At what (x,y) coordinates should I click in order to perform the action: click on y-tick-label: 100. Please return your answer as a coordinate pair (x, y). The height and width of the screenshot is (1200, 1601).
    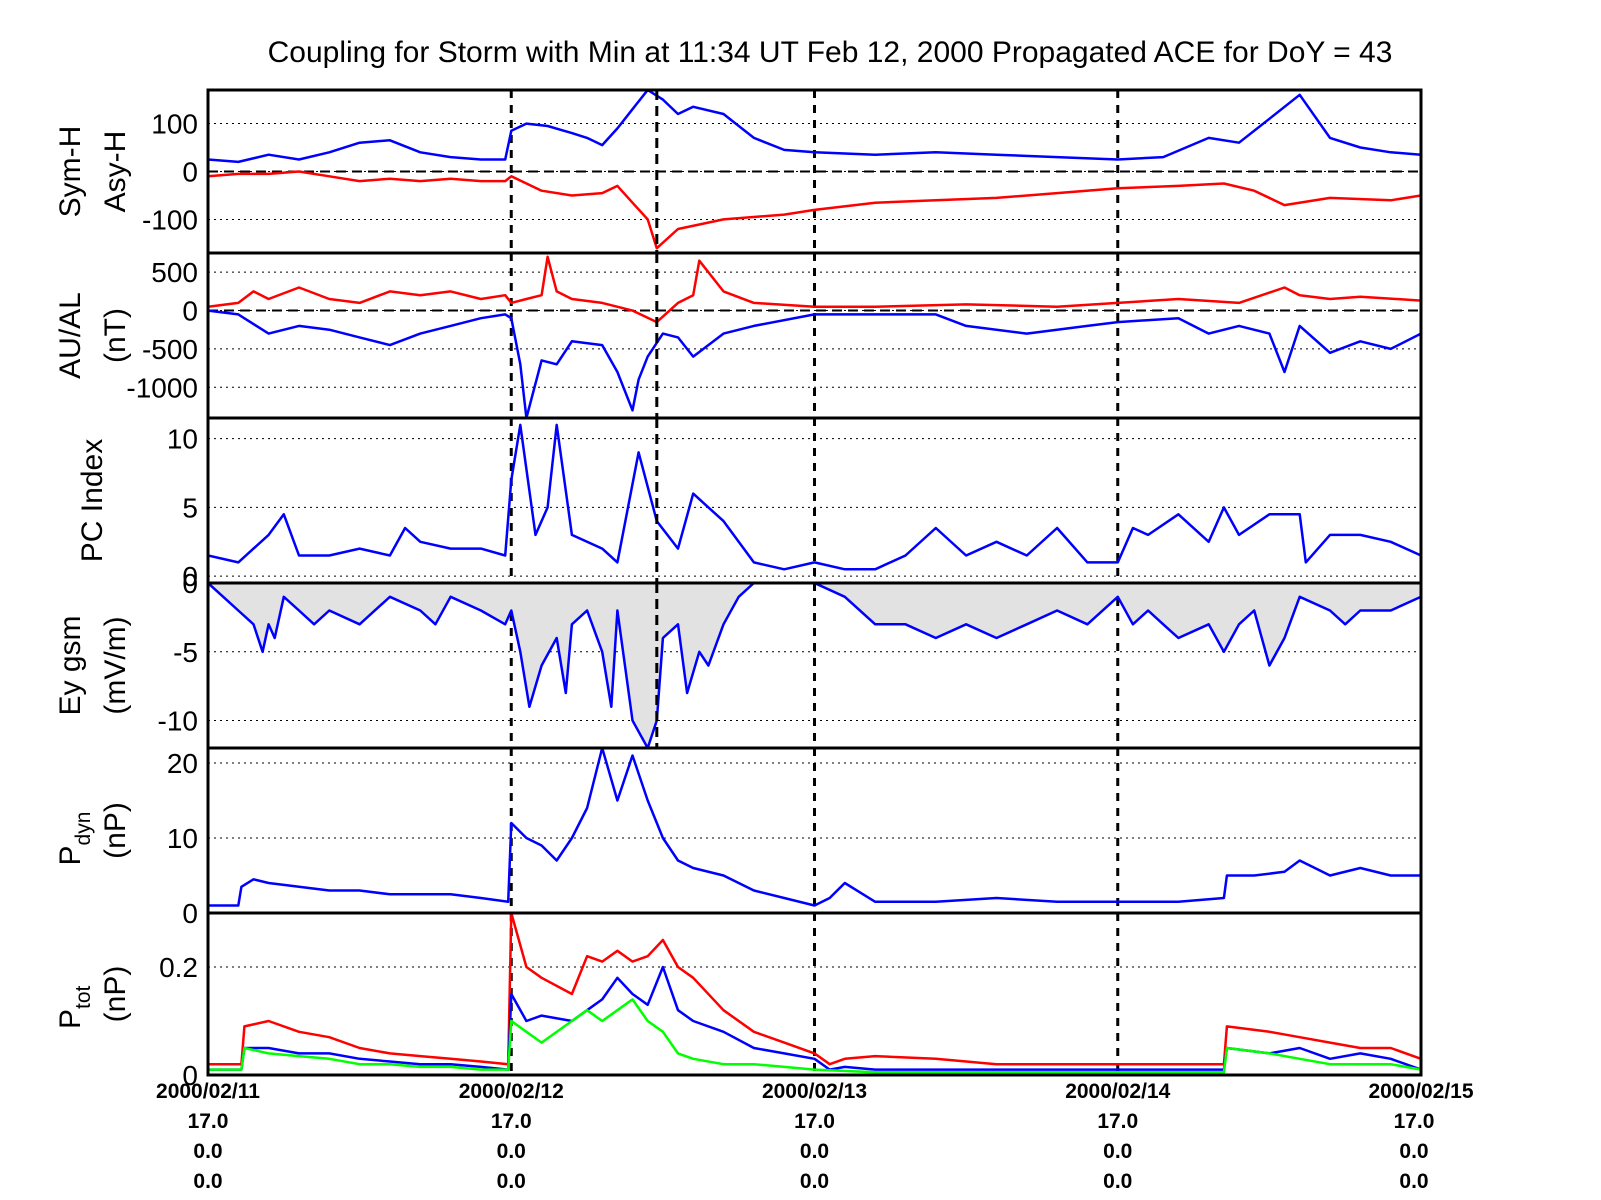
    Looking at the image, I should click on (174, 124).